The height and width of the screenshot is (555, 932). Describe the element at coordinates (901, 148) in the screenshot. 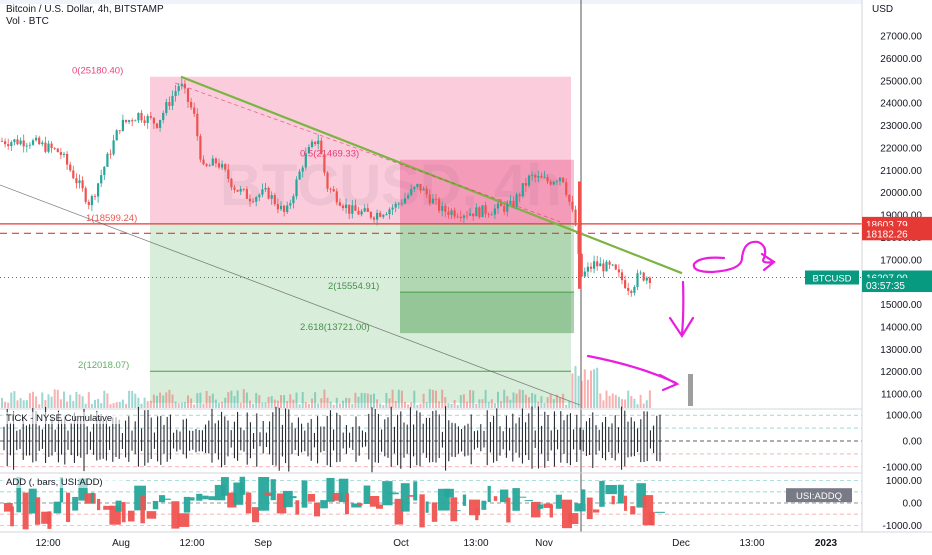

I see `price-tick-label: 22000.00` at that location.